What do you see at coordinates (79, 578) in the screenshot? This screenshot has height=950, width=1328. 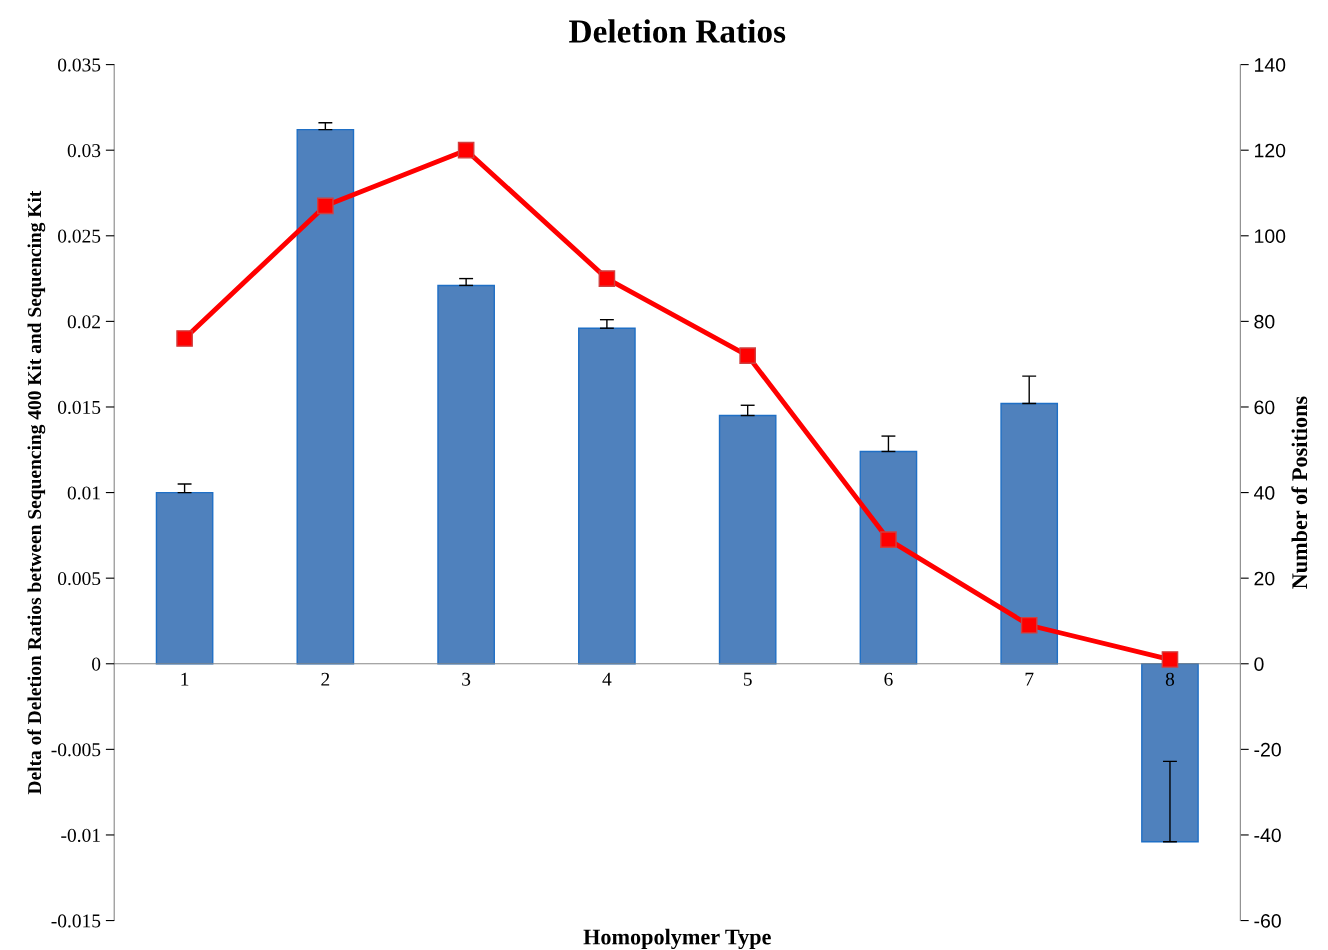 I see `y-tick-label: 0.005` at bounding box center [79, 578].